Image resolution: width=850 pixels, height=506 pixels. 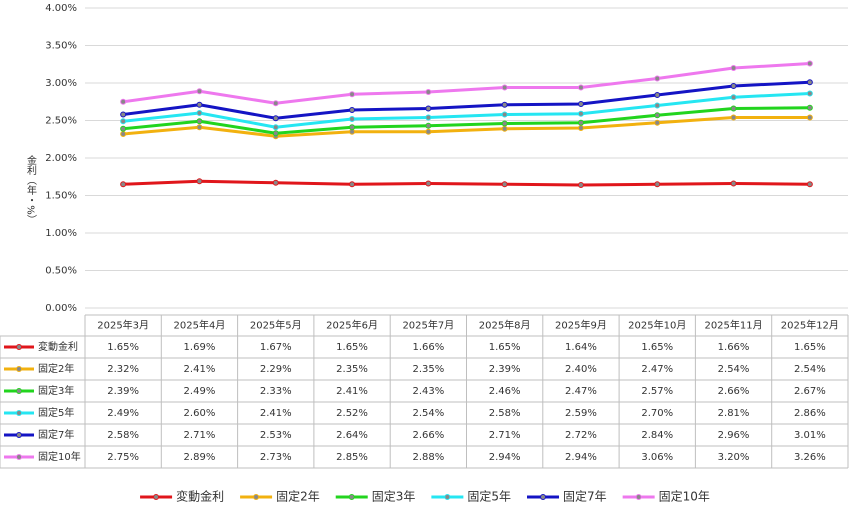 What do you see at coordinates (352, 413) in the screenshot?
I see `table-value: 2.52%` at bounding box center [352, 413].